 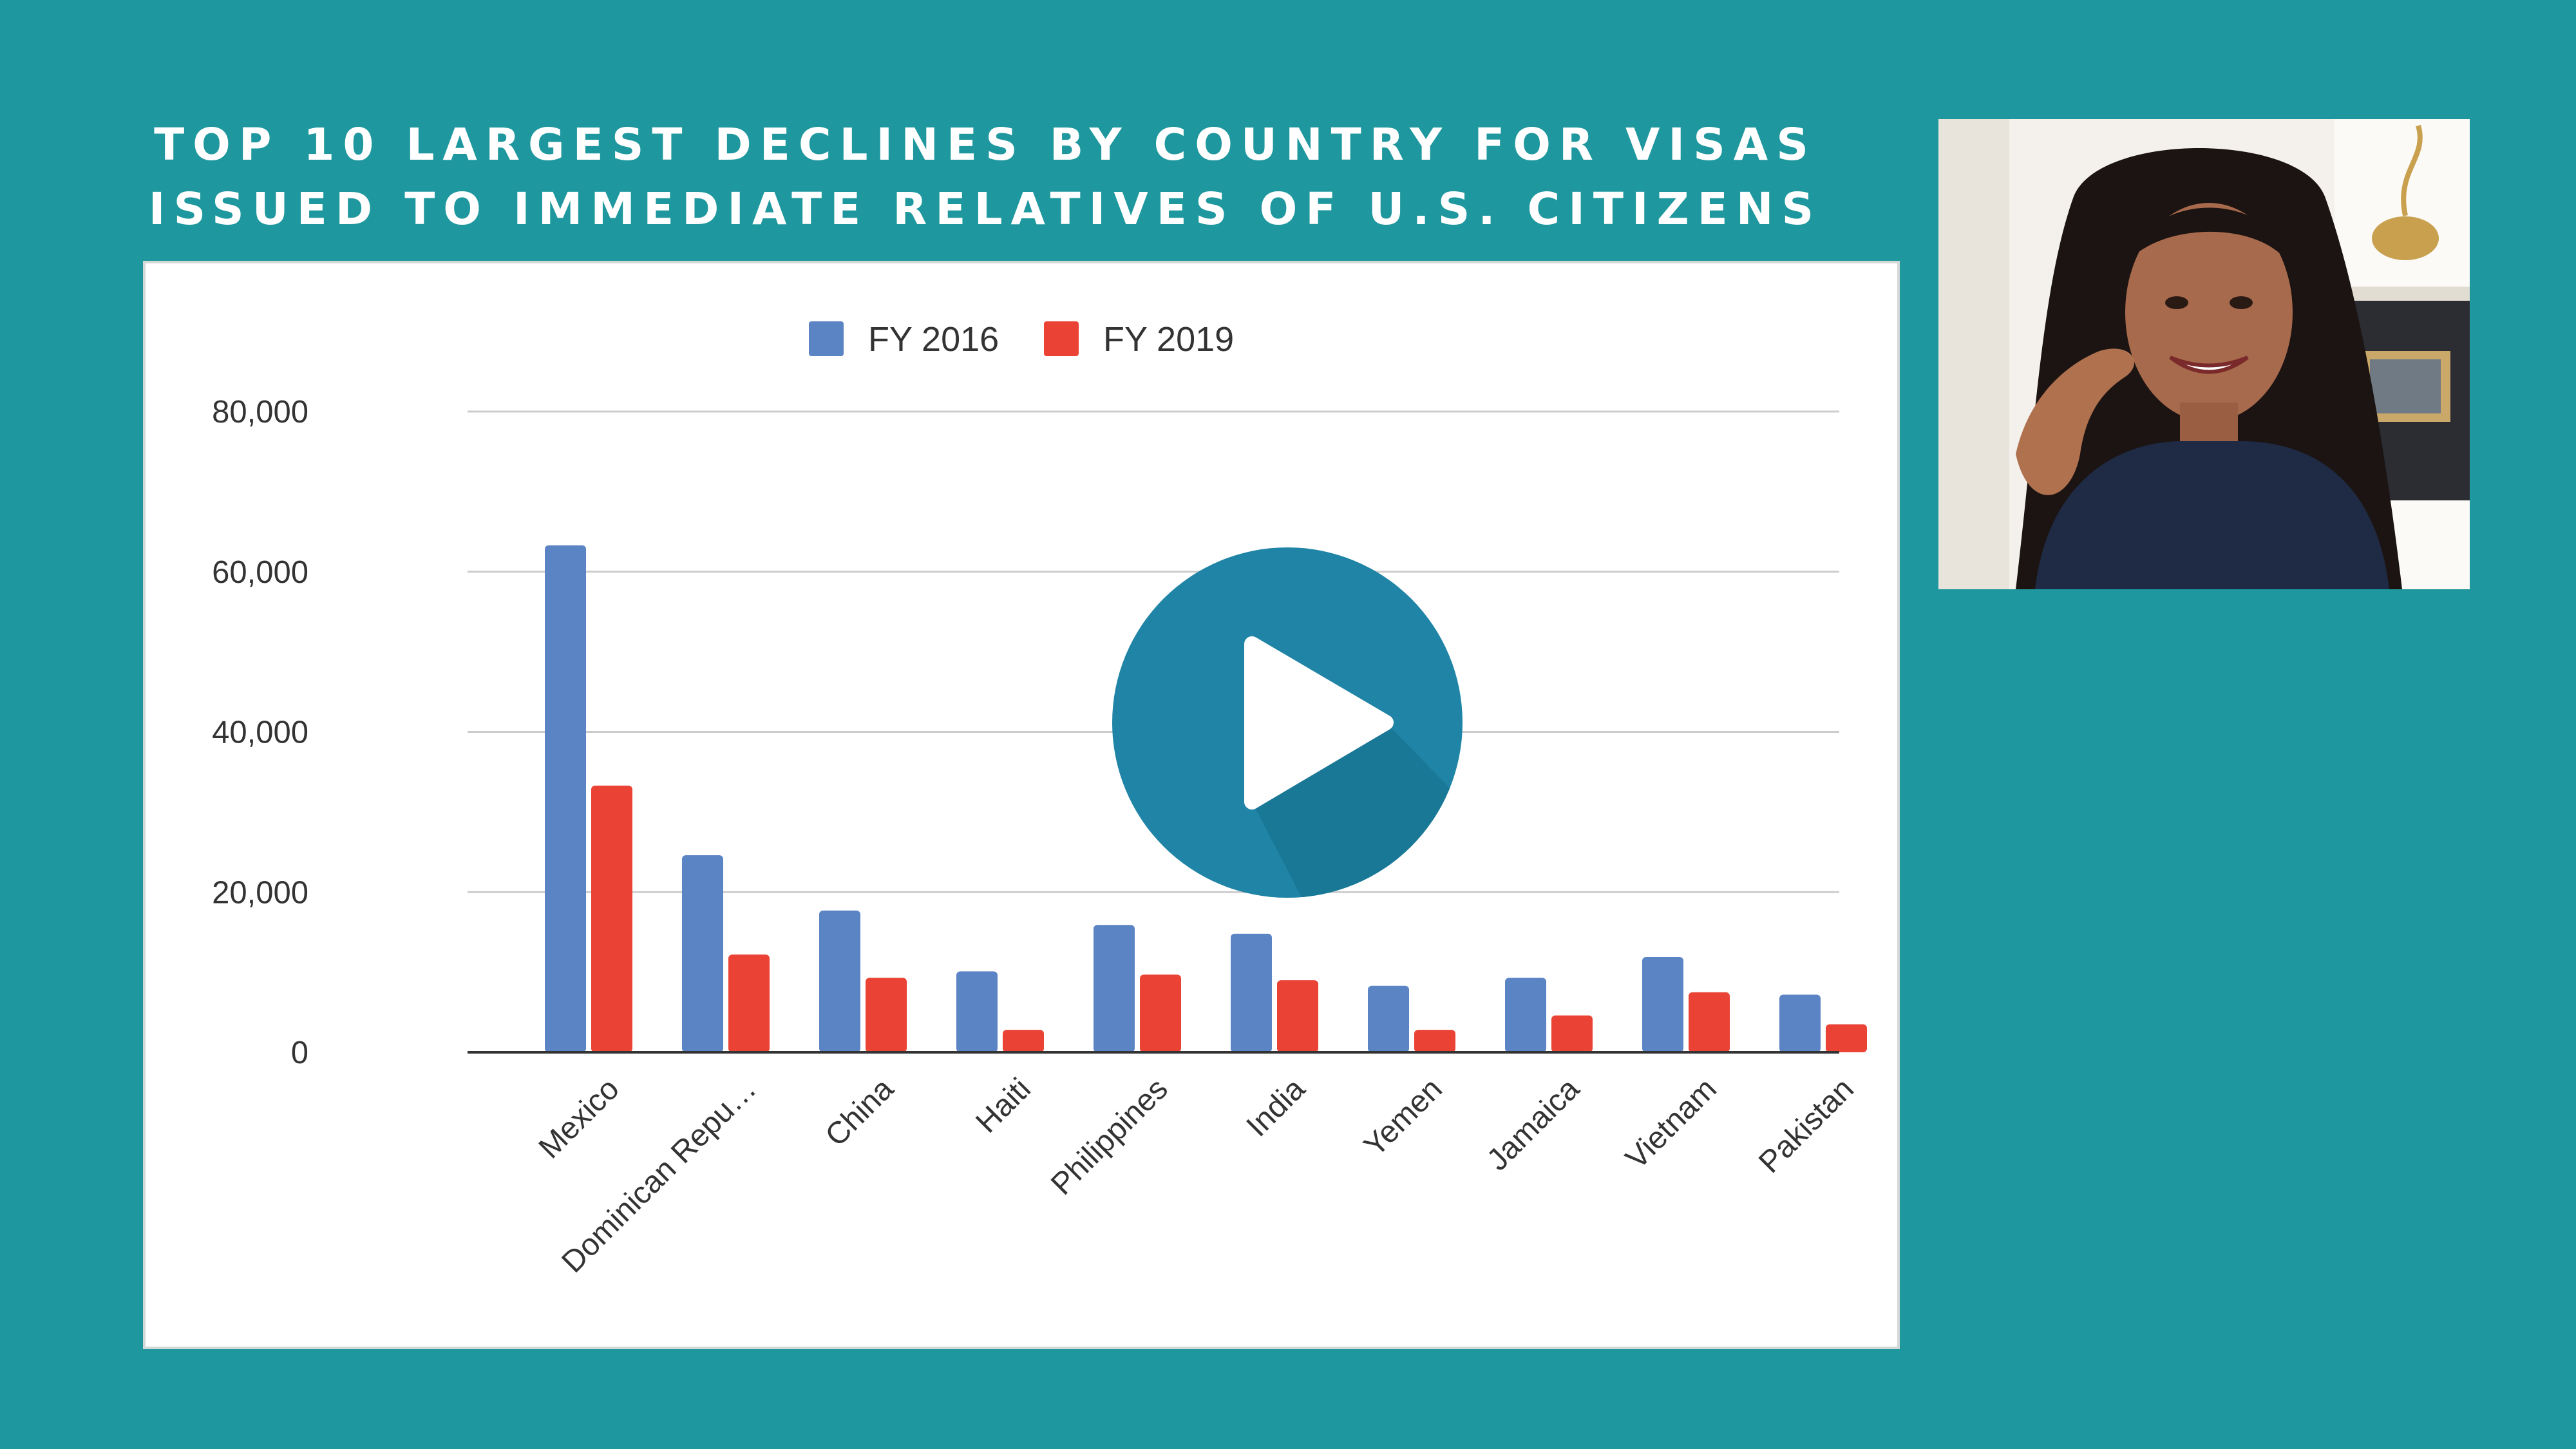 I want to click on y-tick-label: 20,000, so click(x=260, y=892).